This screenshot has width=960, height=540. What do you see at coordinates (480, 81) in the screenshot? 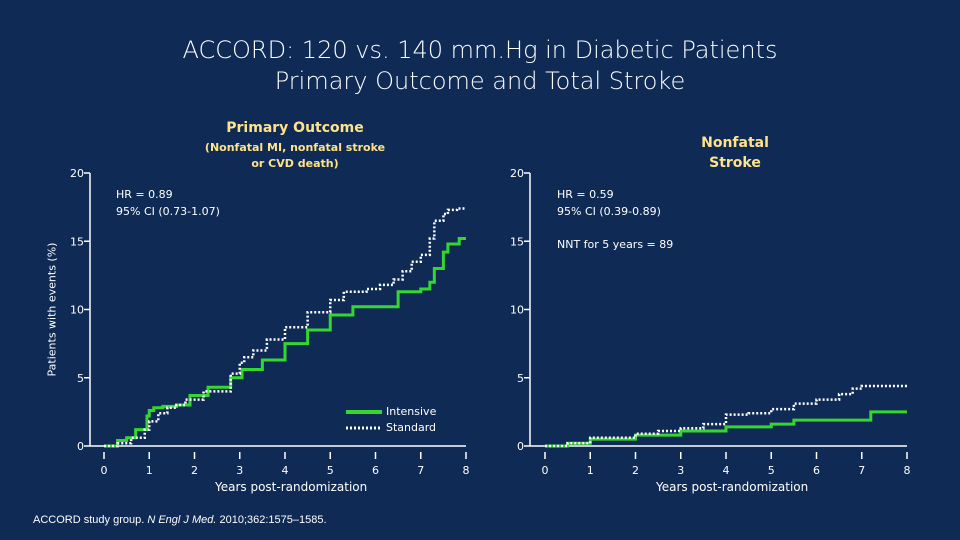
I see `slide-title-line2: Primary Outcome and Total Stroke` at bounding box center [480, 81].